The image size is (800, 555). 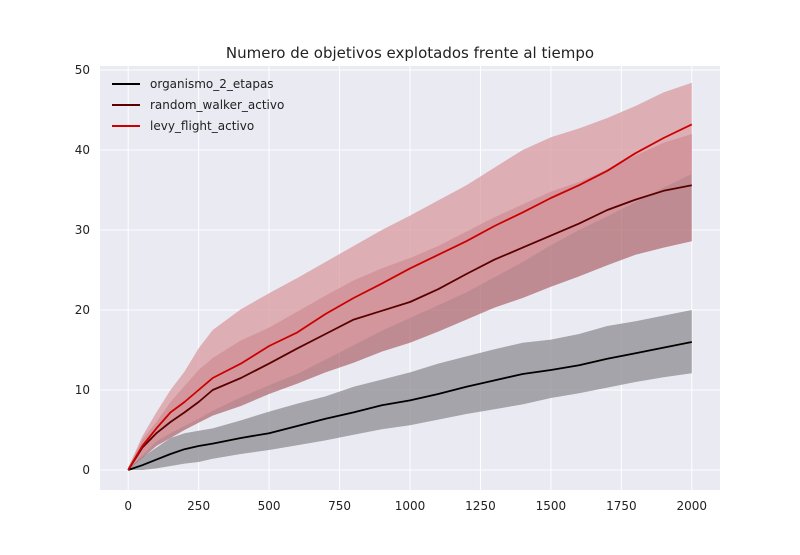 What do you see at coordinates (82, 390) in the screenshot?
I see `y-tick-label: 10` at bounding box center [82, 390].